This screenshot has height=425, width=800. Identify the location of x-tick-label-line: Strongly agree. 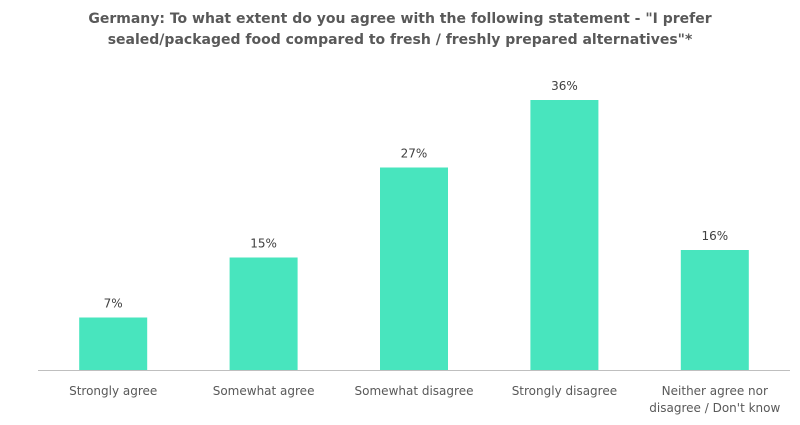
(113, 391).